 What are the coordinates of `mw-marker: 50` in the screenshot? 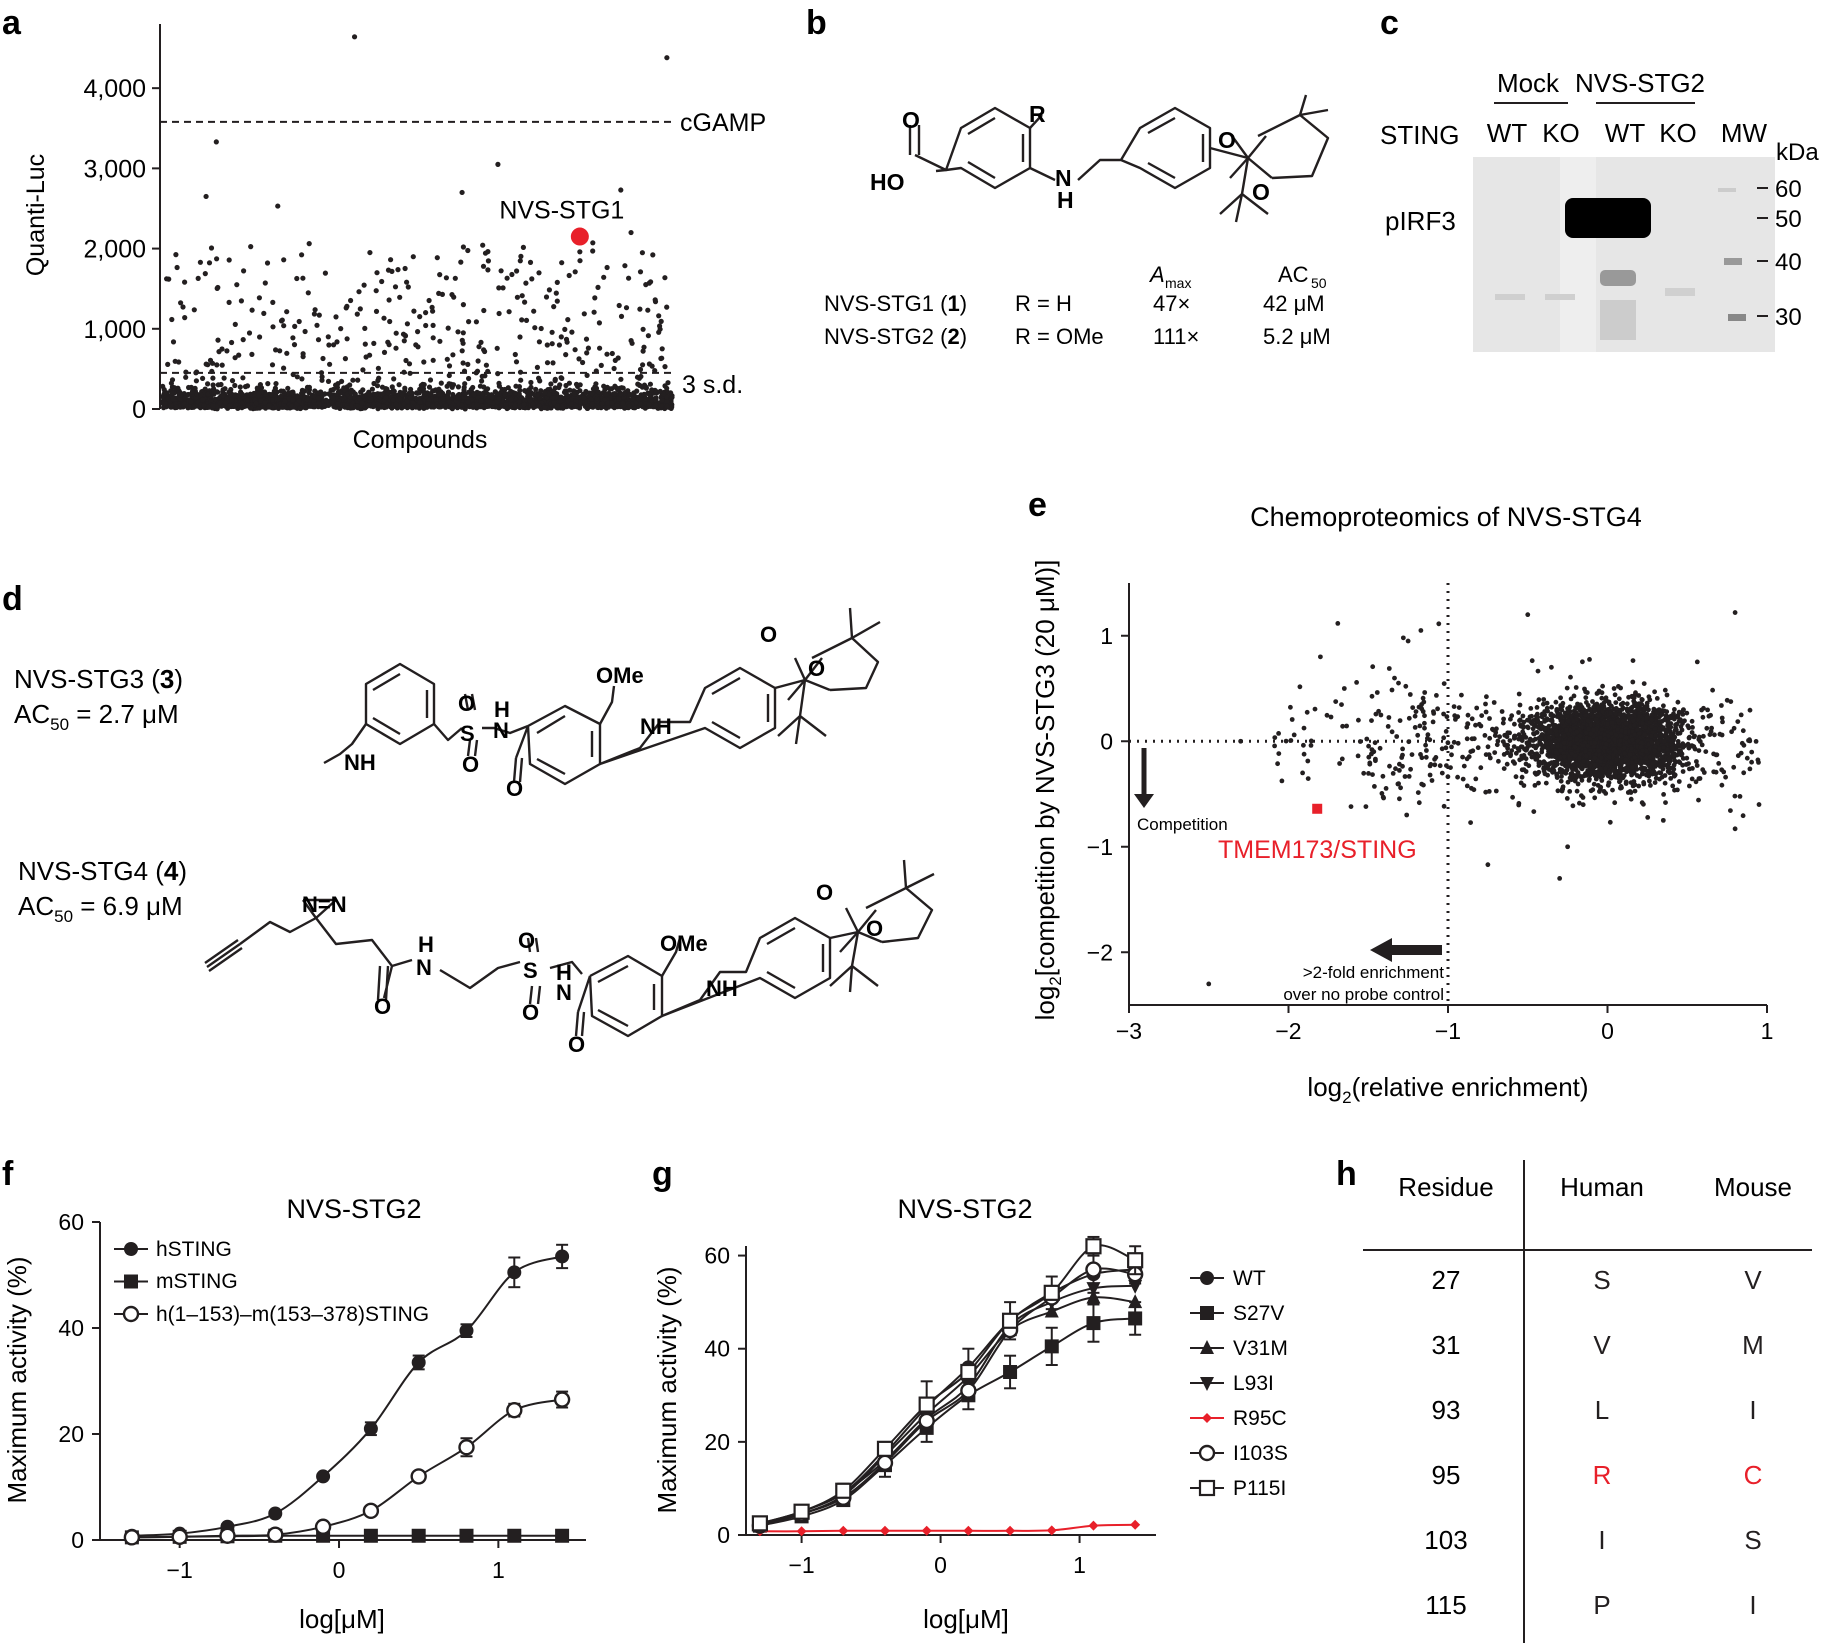 It's located at (1788, 219).